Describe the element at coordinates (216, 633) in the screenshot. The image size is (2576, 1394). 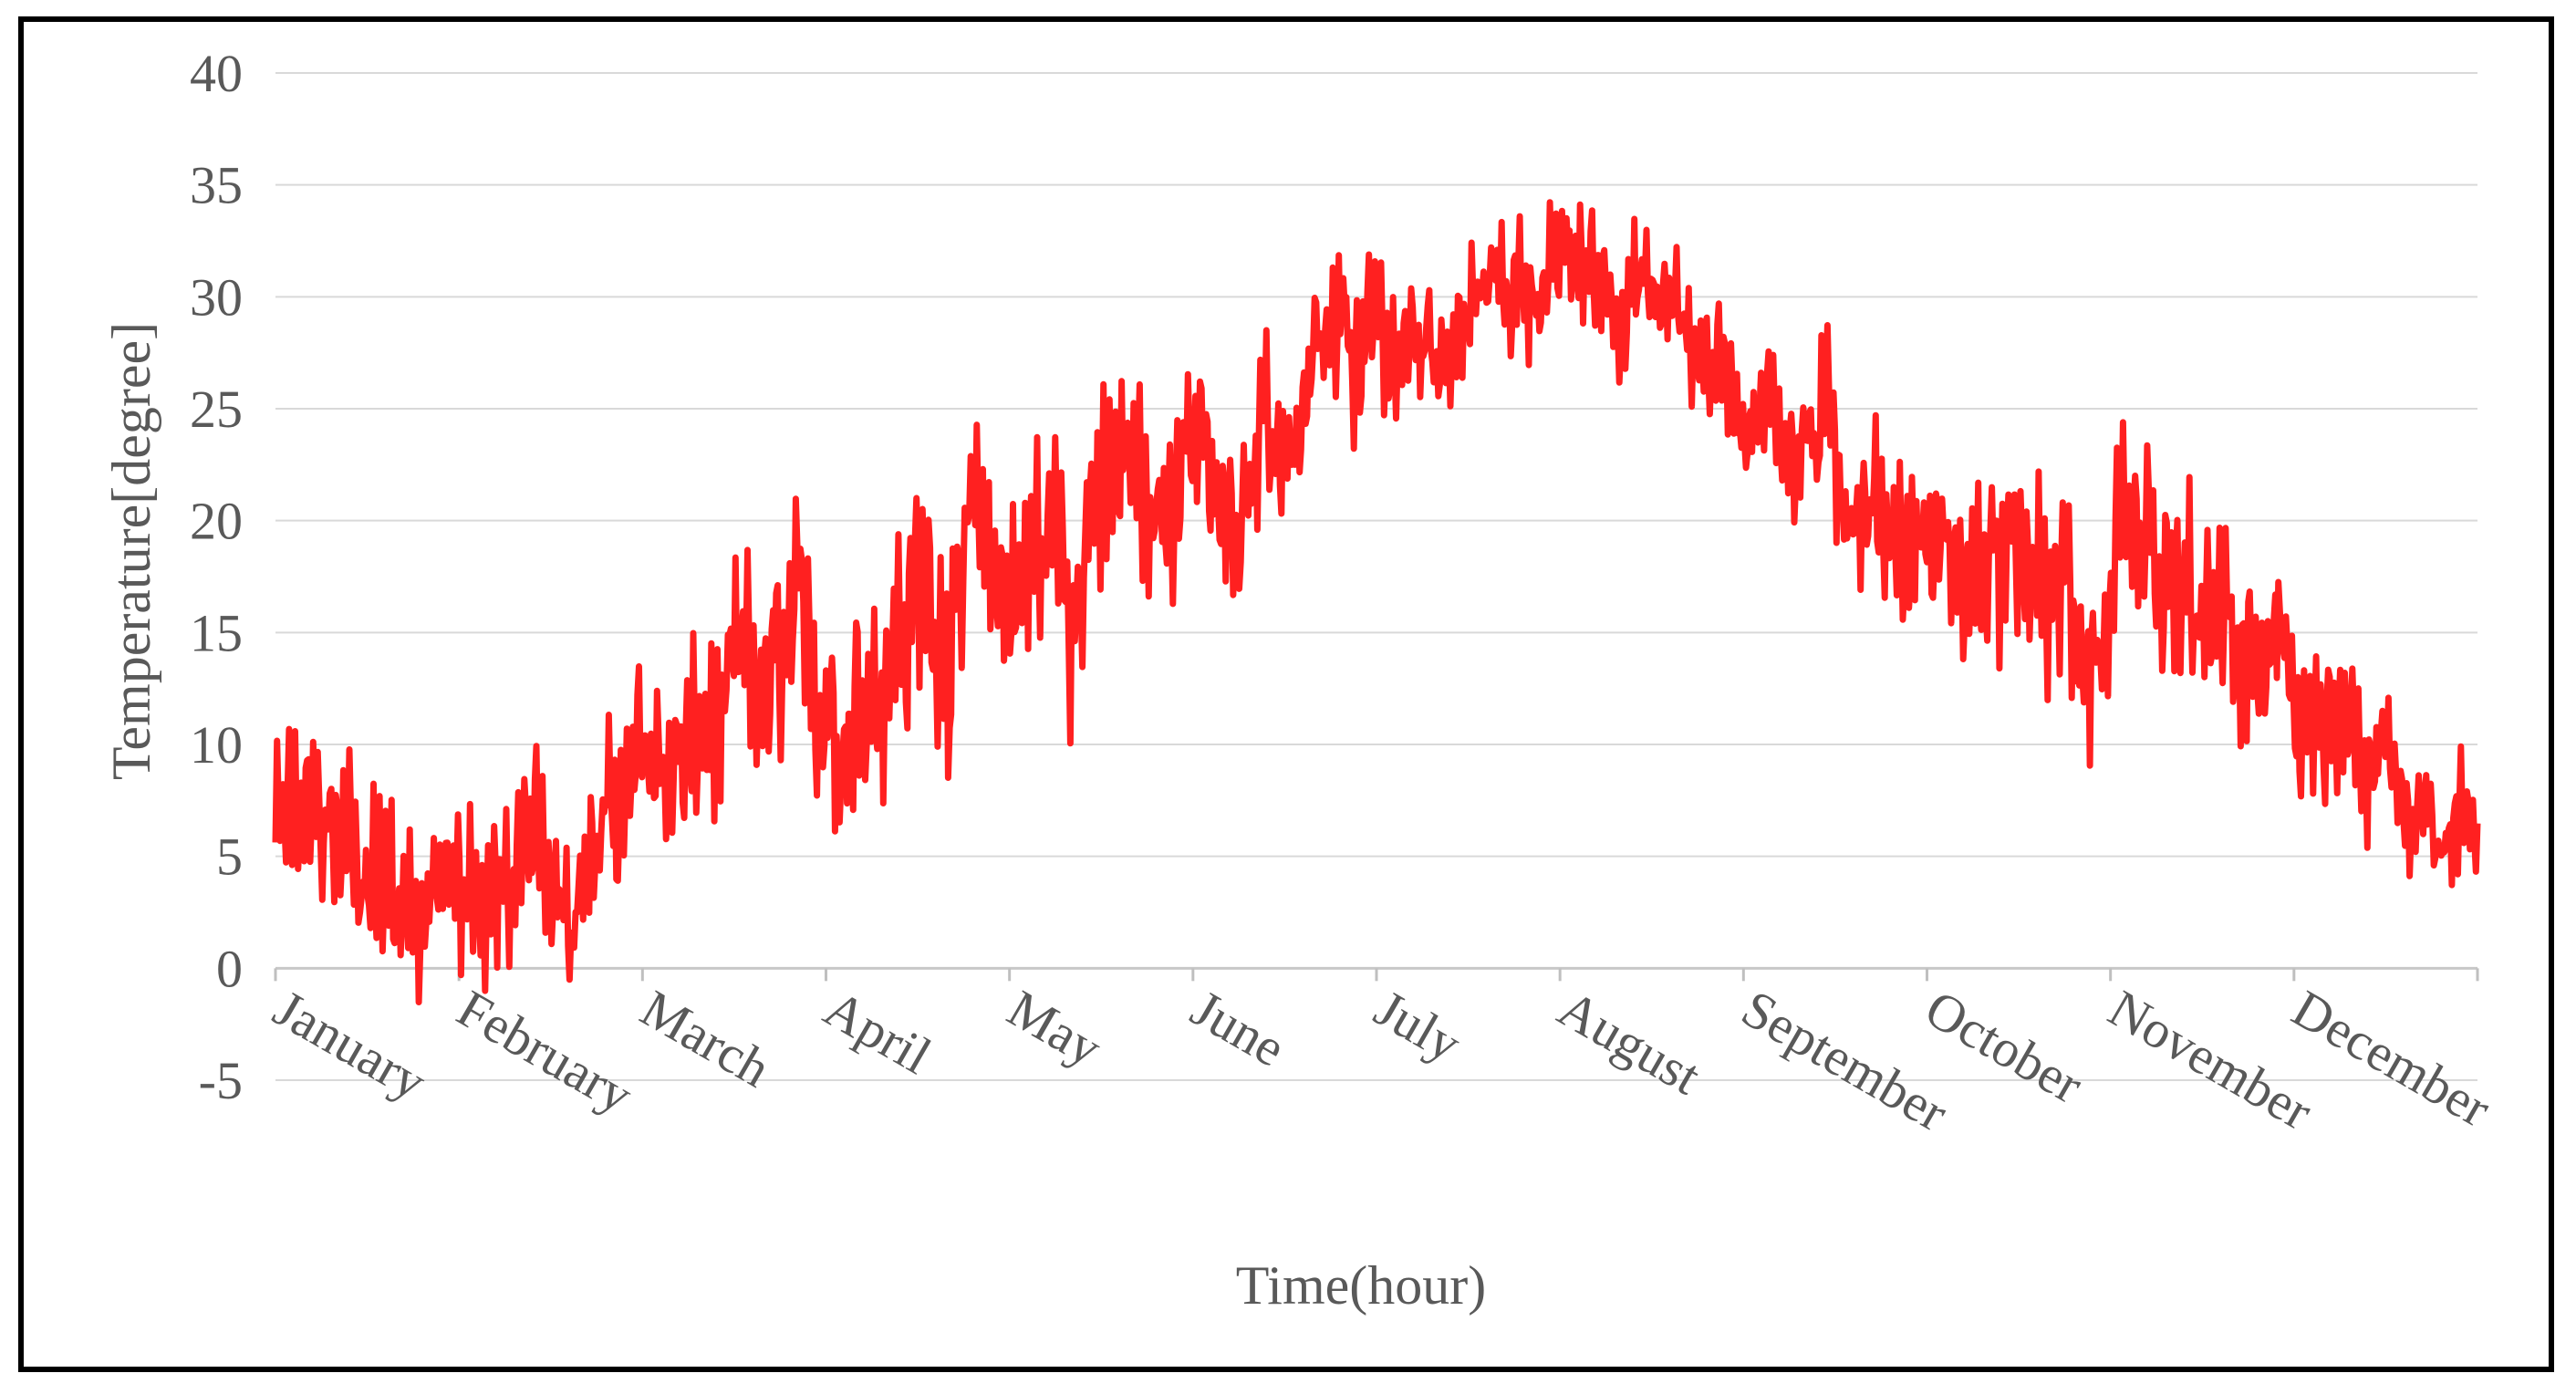
I see `y-tick-label: 15` at that location.